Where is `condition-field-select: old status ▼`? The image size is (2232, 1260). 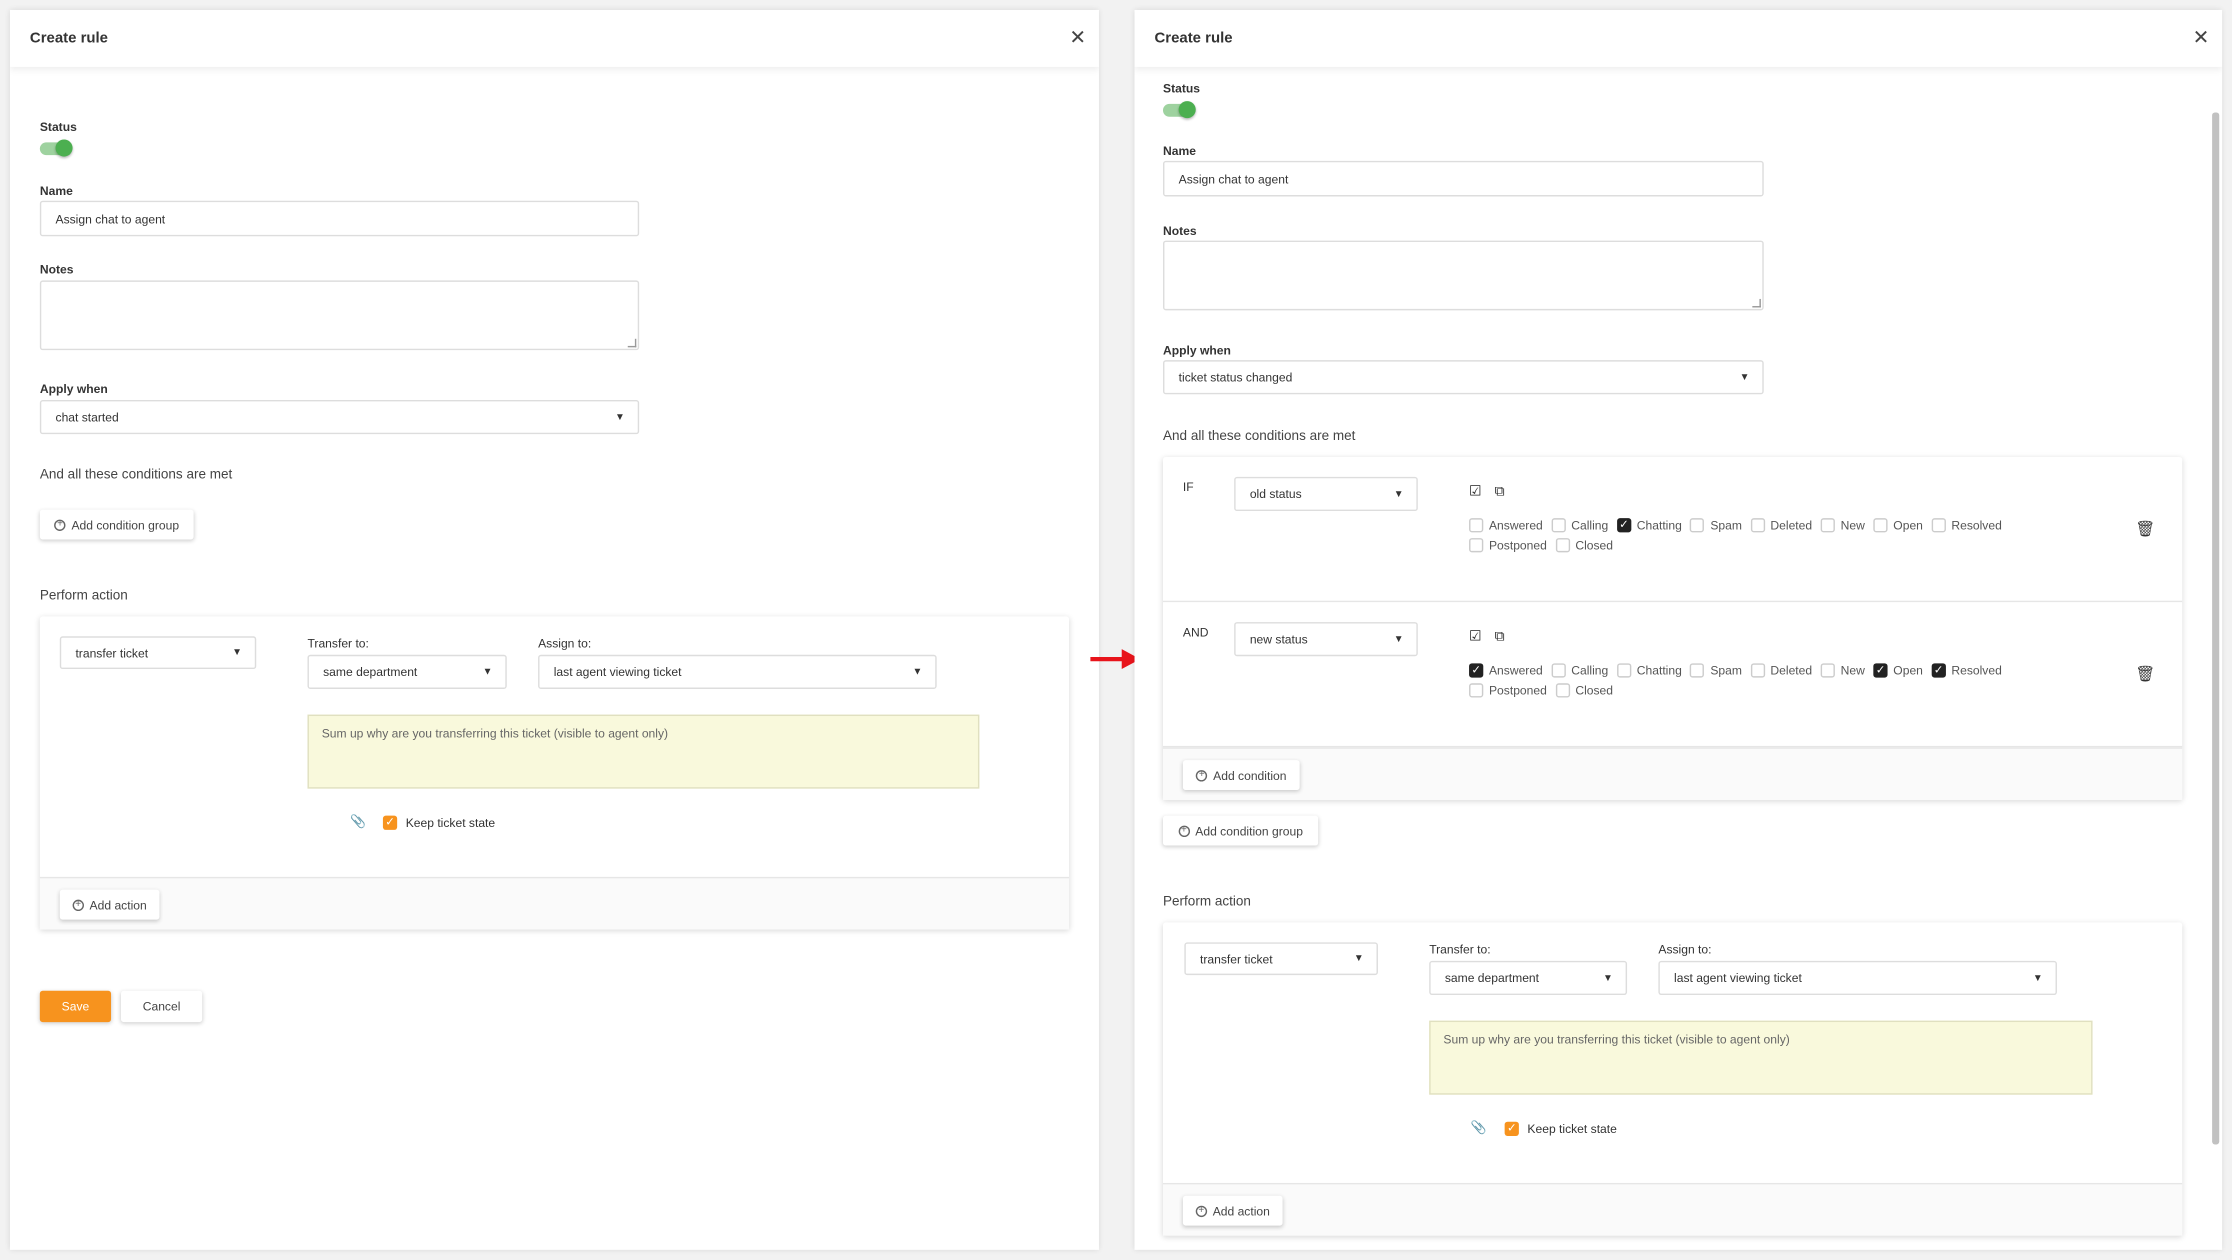
condition-field-select: old status ▼ is located at coordinates (1326, 494).